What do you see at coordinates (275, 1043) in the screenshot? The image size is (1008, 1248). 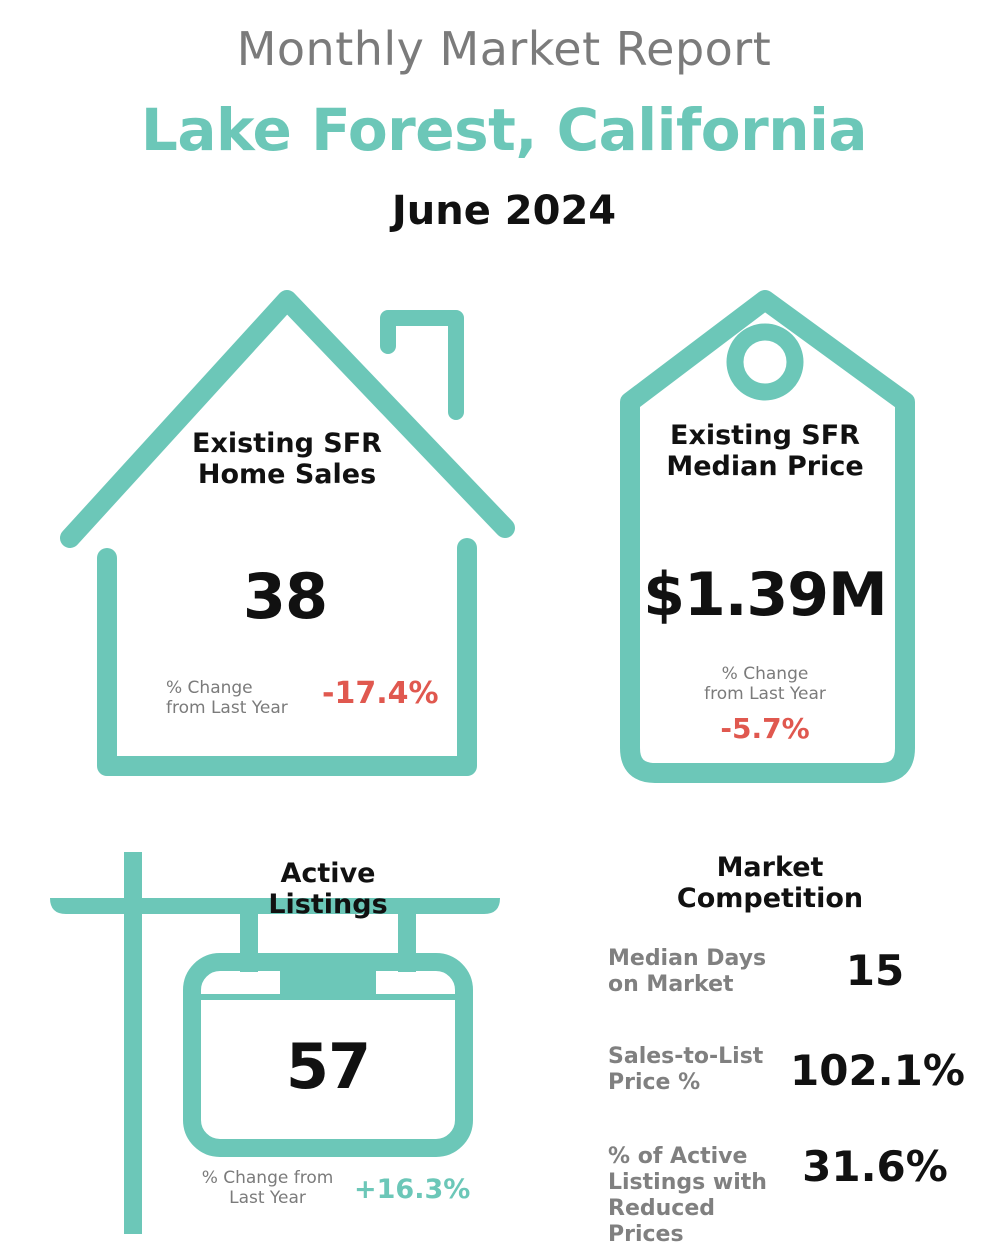 I see `for-sale-sign-icon` at bounding box center [275, 1043].